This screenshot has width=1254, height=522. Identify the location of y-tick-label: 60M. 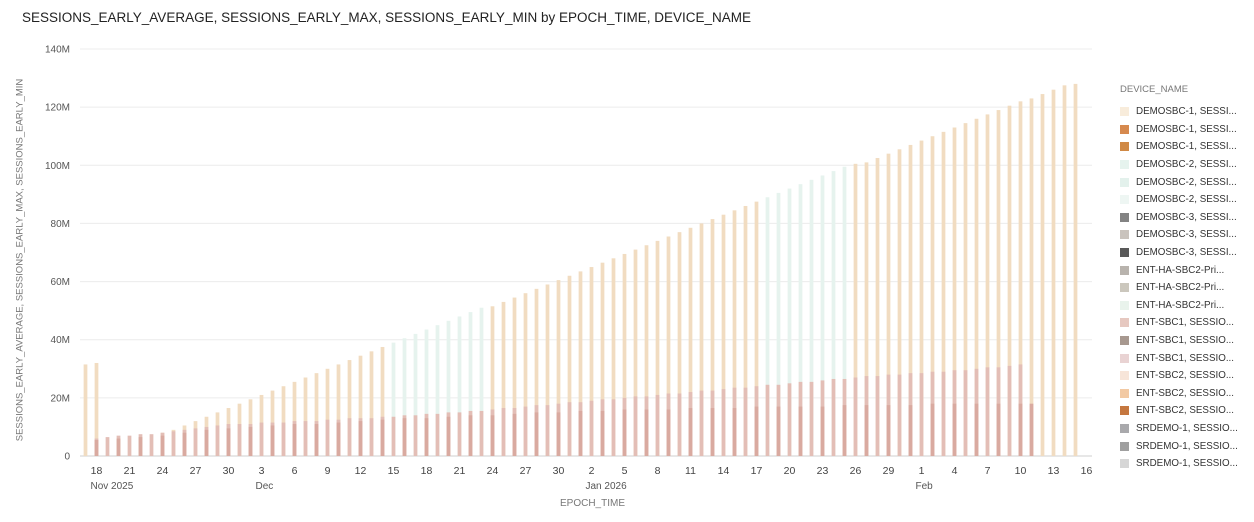
(60, 282).